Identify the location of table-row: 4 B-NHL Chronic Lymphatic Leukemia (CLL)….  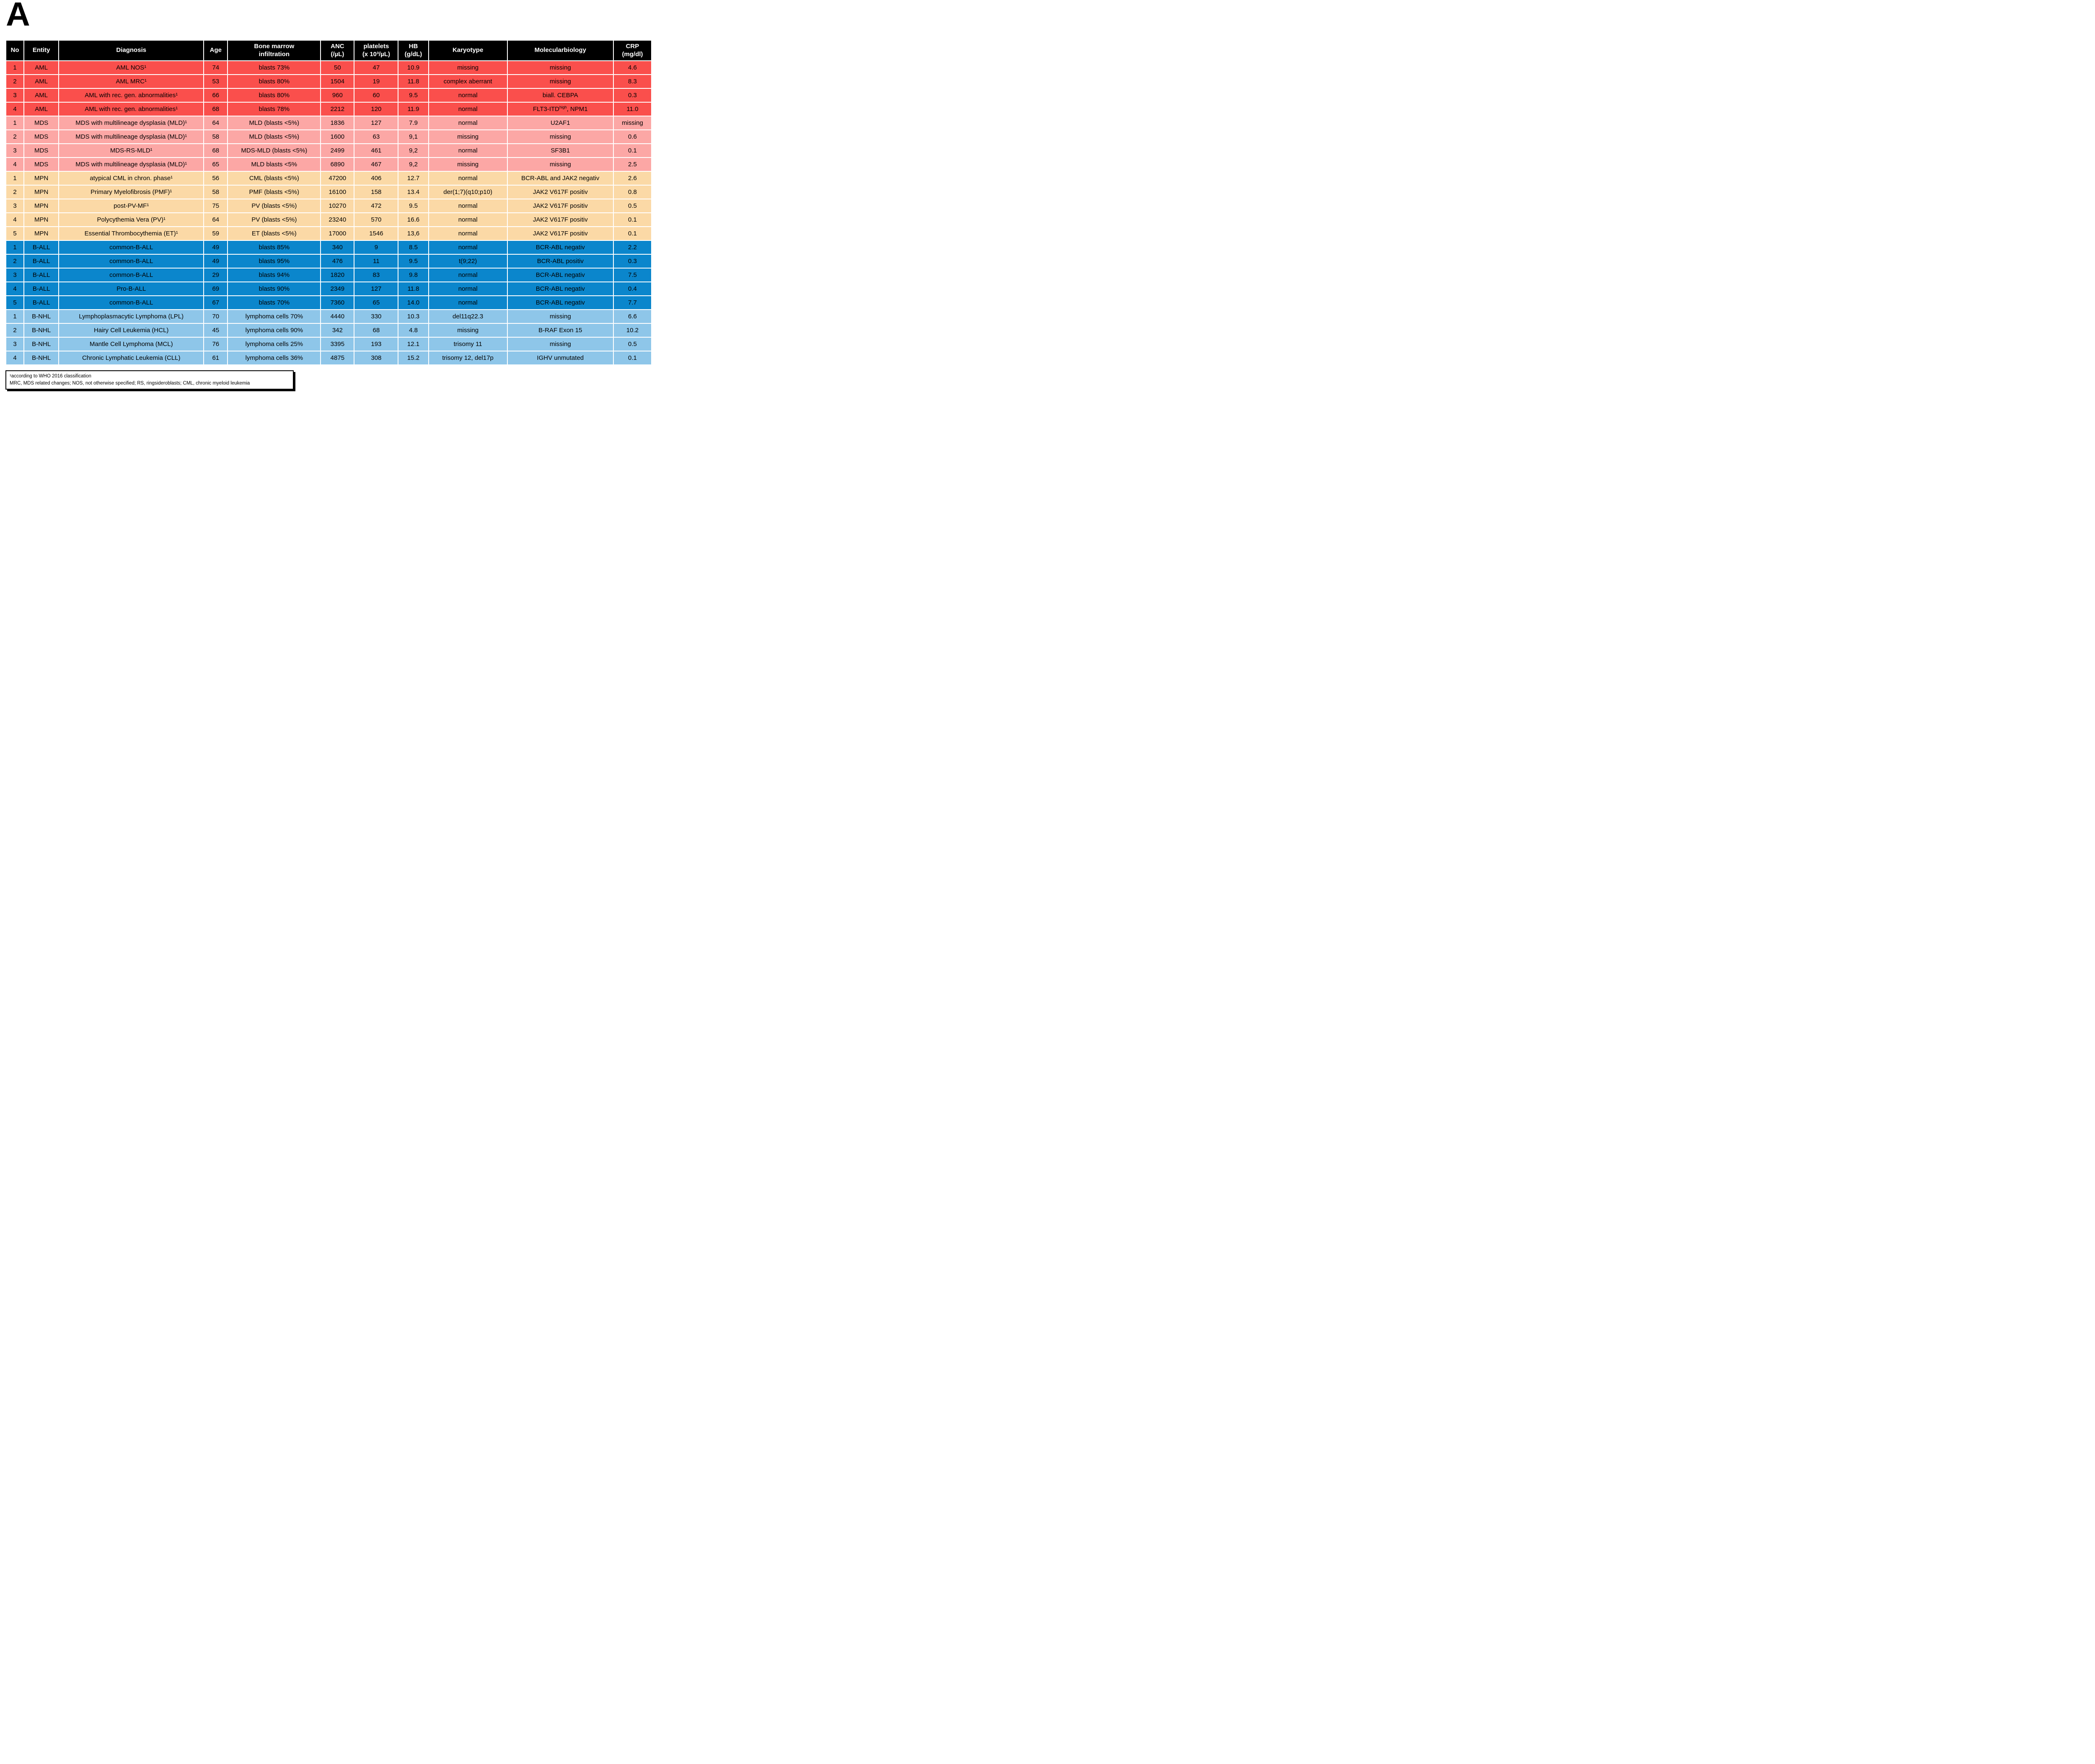
(328, 358).